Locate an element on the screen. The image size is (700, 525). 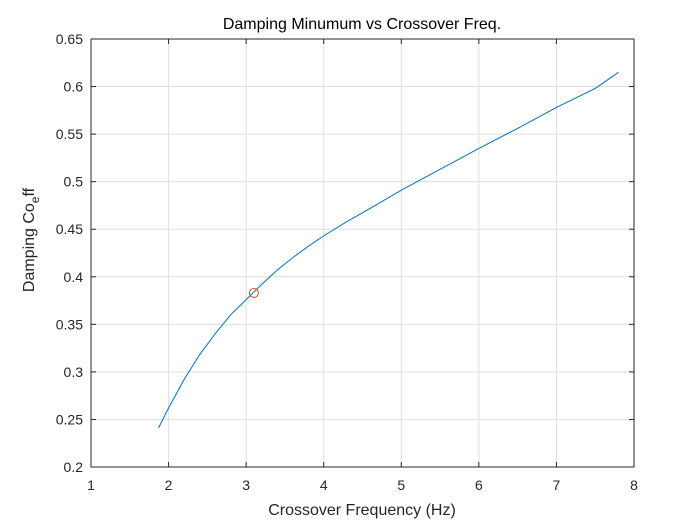
y-tick-label: 0.45 is located at coordinates (69, 229).